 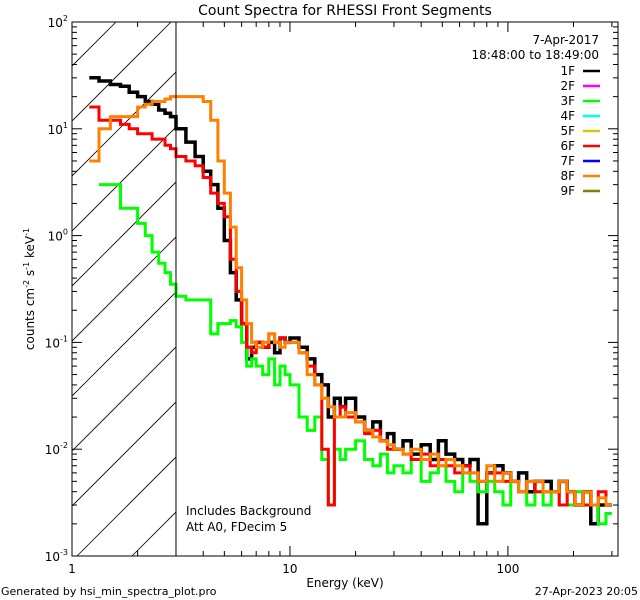 What do you see at coordinates (567, 146) in the screenshot?
I see `legend-label-6F: 6F` at bounding box center [567, 146].